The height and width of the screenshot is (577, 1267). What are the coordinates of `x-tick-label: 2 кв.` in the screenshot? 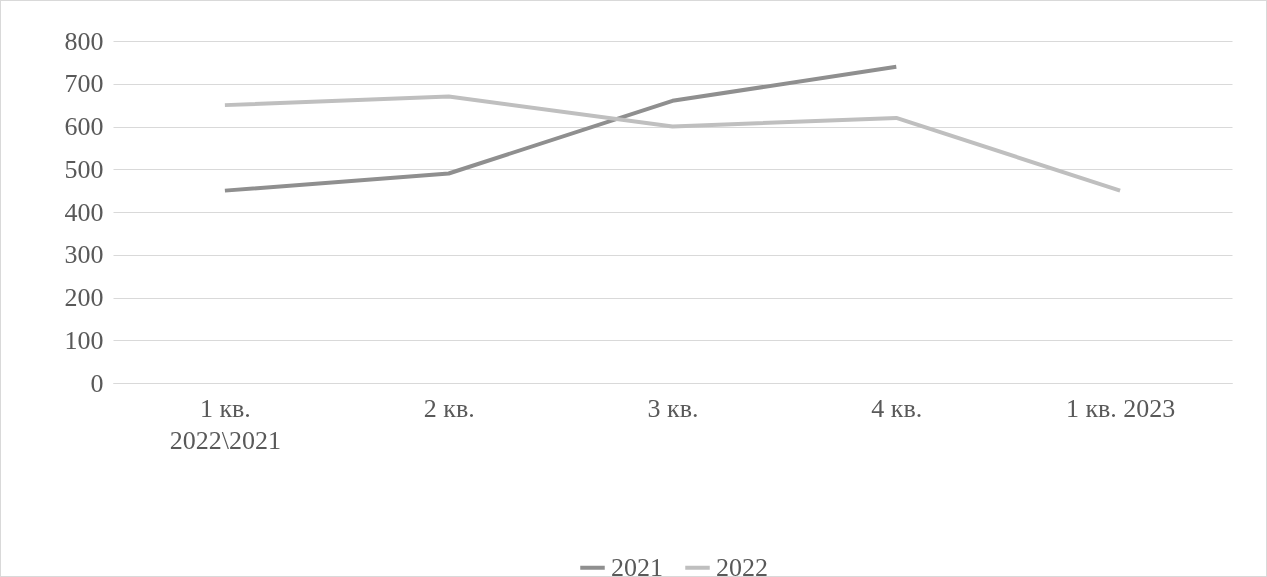 It's located at (449, 408).